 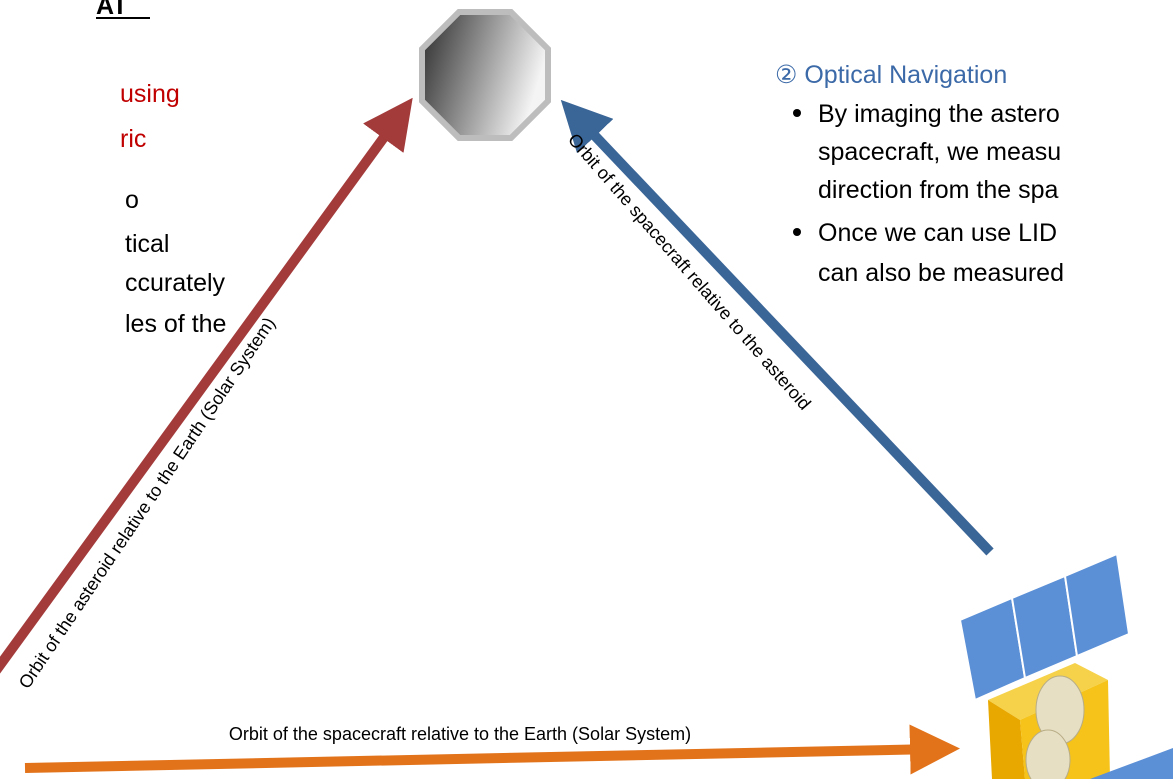 What do you see at coordinates (150, 94) in the screenshot?
I see `red-line: using` at bounding box center [150, 94].